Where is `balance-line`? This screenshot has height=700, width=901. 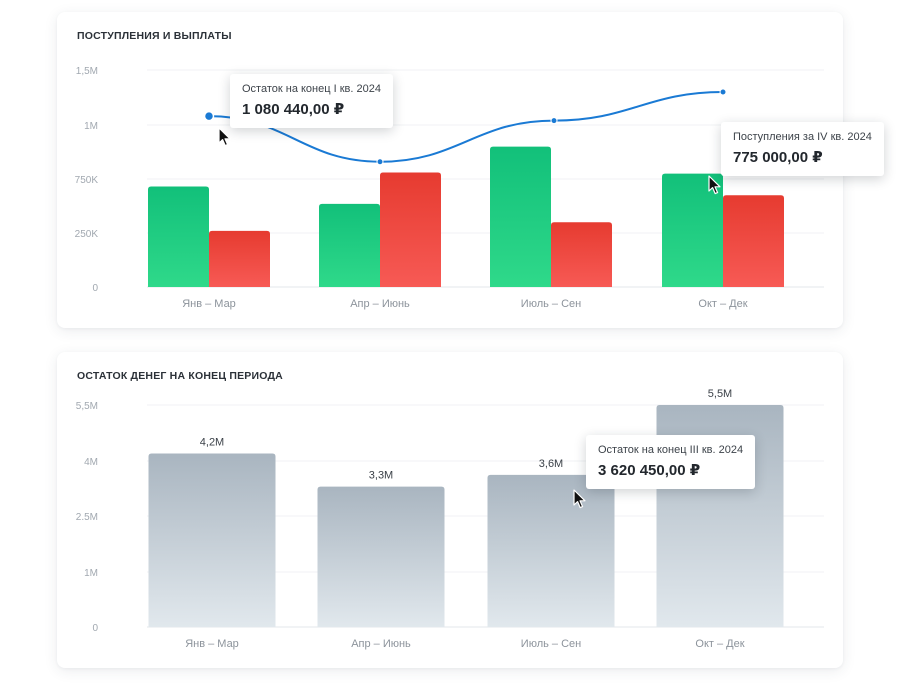
balance-line is located at coordinates (466, 127).